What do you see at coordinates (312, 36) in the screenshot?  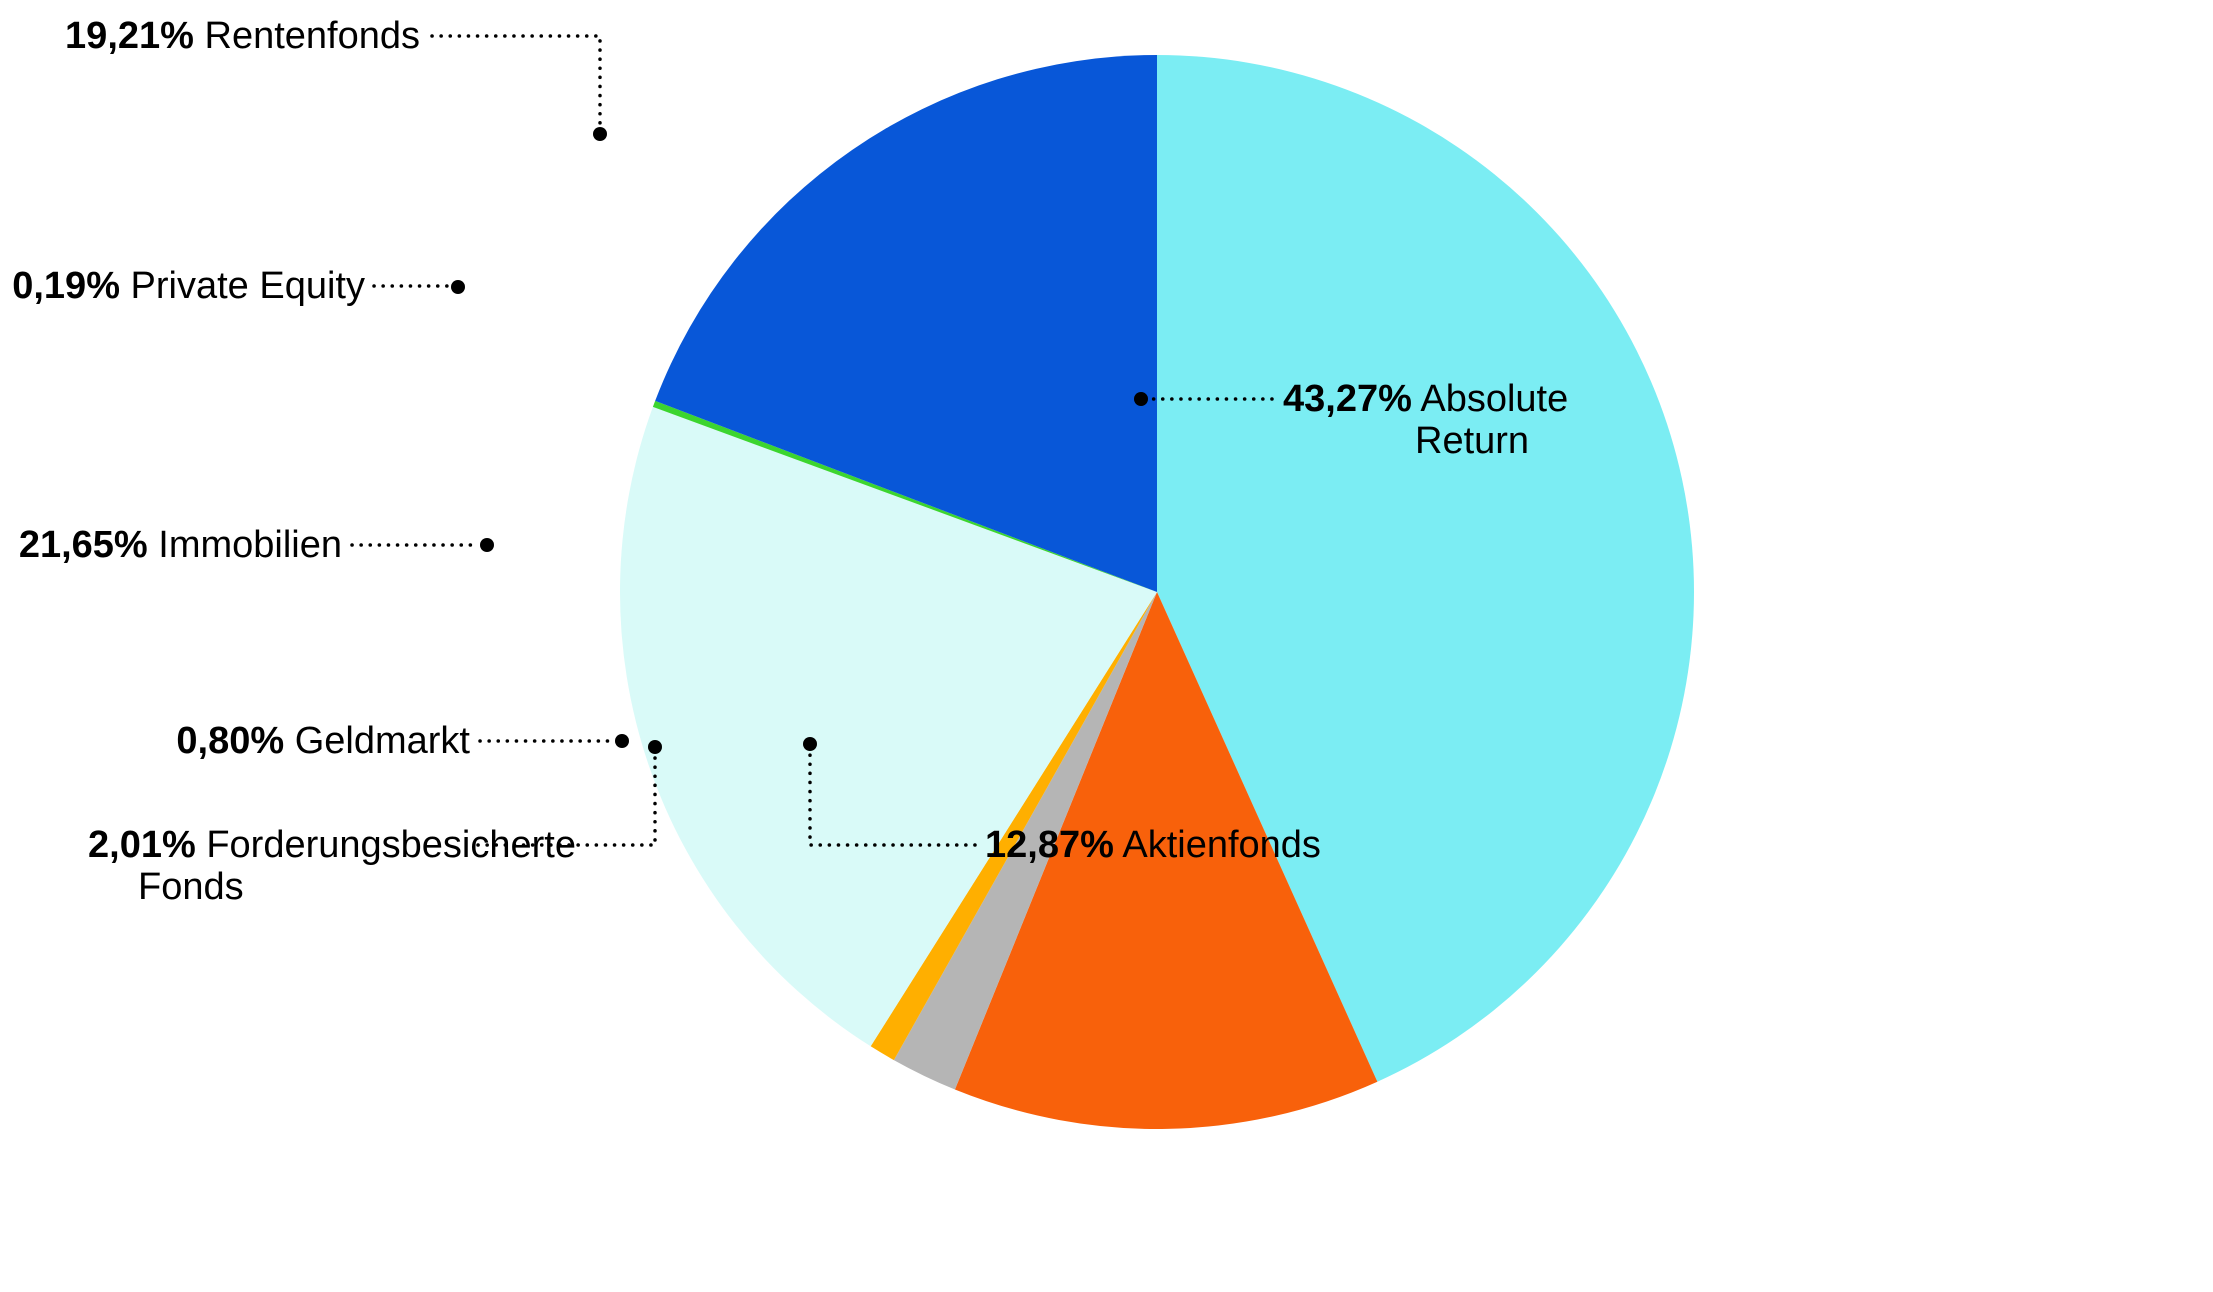 I see `callout-rentenfonds-label: Rentenfonds` at bounding box center [312, 36].